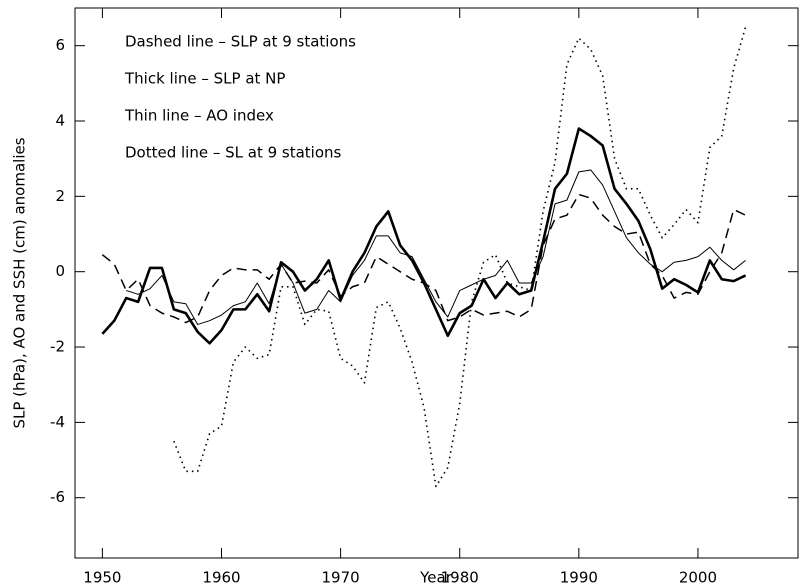  Describe the element at coordinates (20, 282) in the screenshot. I see `y-axis-label: SLP (hPa), AO and SSH (cm) anomalies` at that location.